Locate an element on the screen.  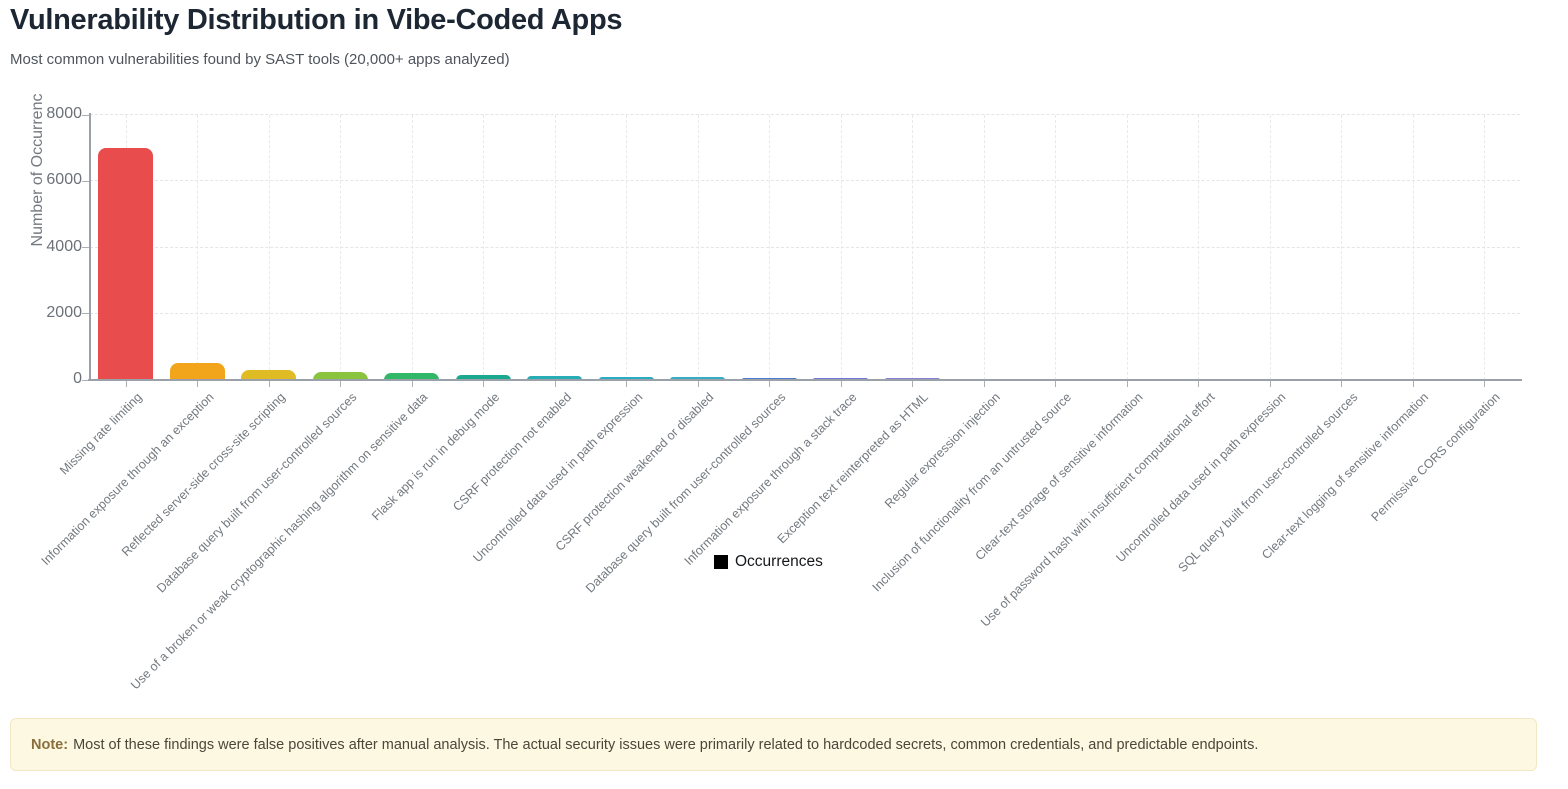
legend: Occurrences is located at coordinates (768, 562).